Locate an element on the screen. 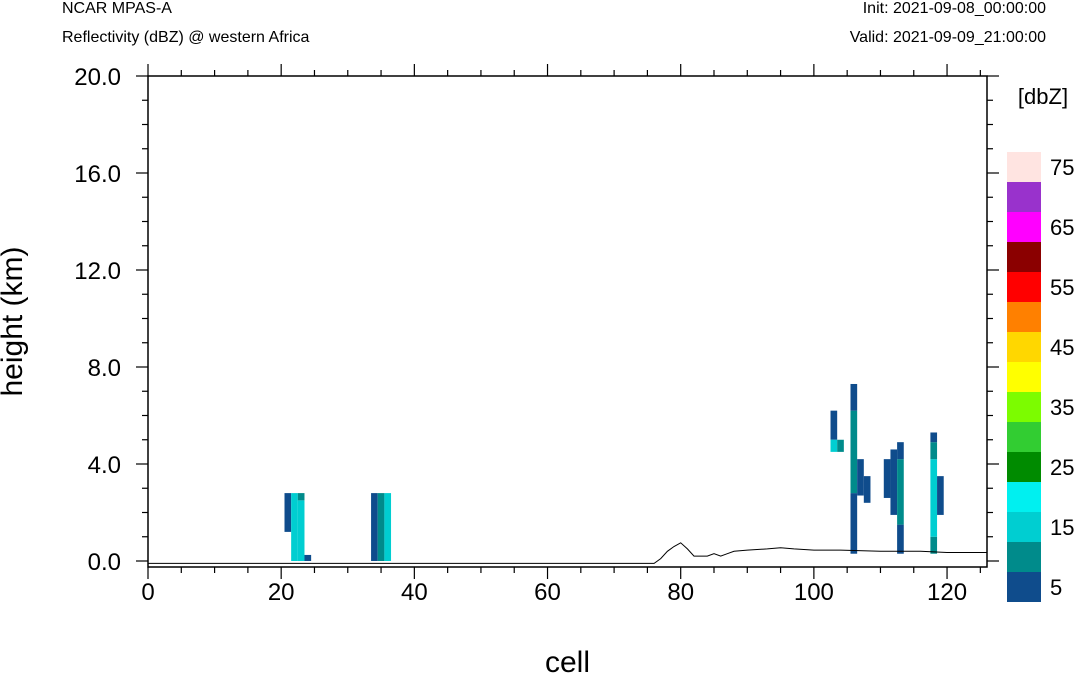  y-tick-label: 8.0 is located at coordinates (104, 368).